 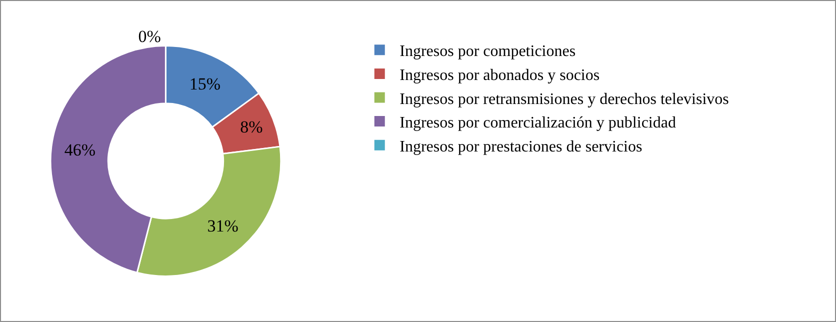 I want to click on legend-label: Ingresos por comercialización y publicidad, so click(x=538, y=123).